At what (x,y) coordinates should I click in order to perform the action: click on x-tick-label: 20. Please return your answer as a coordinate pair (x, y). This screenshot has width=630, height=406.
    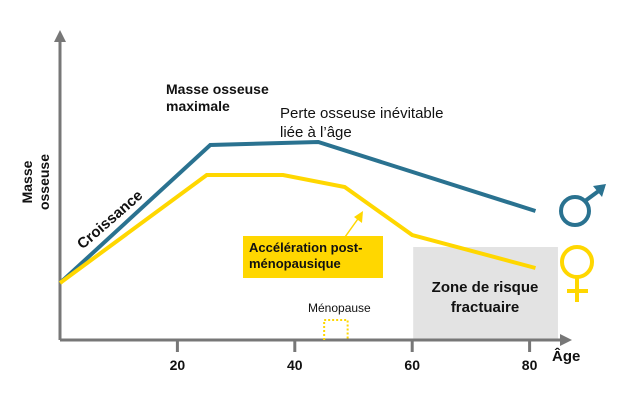
    Looking at the image, I should click on (178, 365).